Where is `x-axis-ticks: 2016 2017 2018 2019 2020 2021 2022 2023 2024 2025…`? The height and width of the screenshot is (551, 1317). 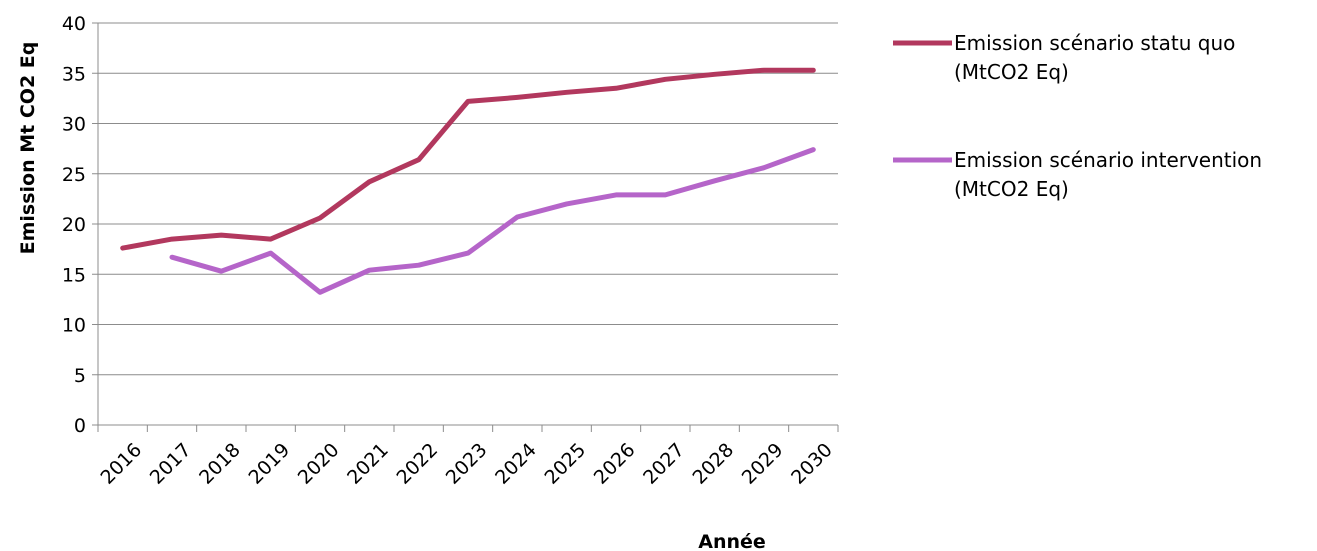
x-axis-ticks: 2016 2017 2018 2019 2020 2021 2022 2023 2024 2025… is located at coordinates (467, 457).